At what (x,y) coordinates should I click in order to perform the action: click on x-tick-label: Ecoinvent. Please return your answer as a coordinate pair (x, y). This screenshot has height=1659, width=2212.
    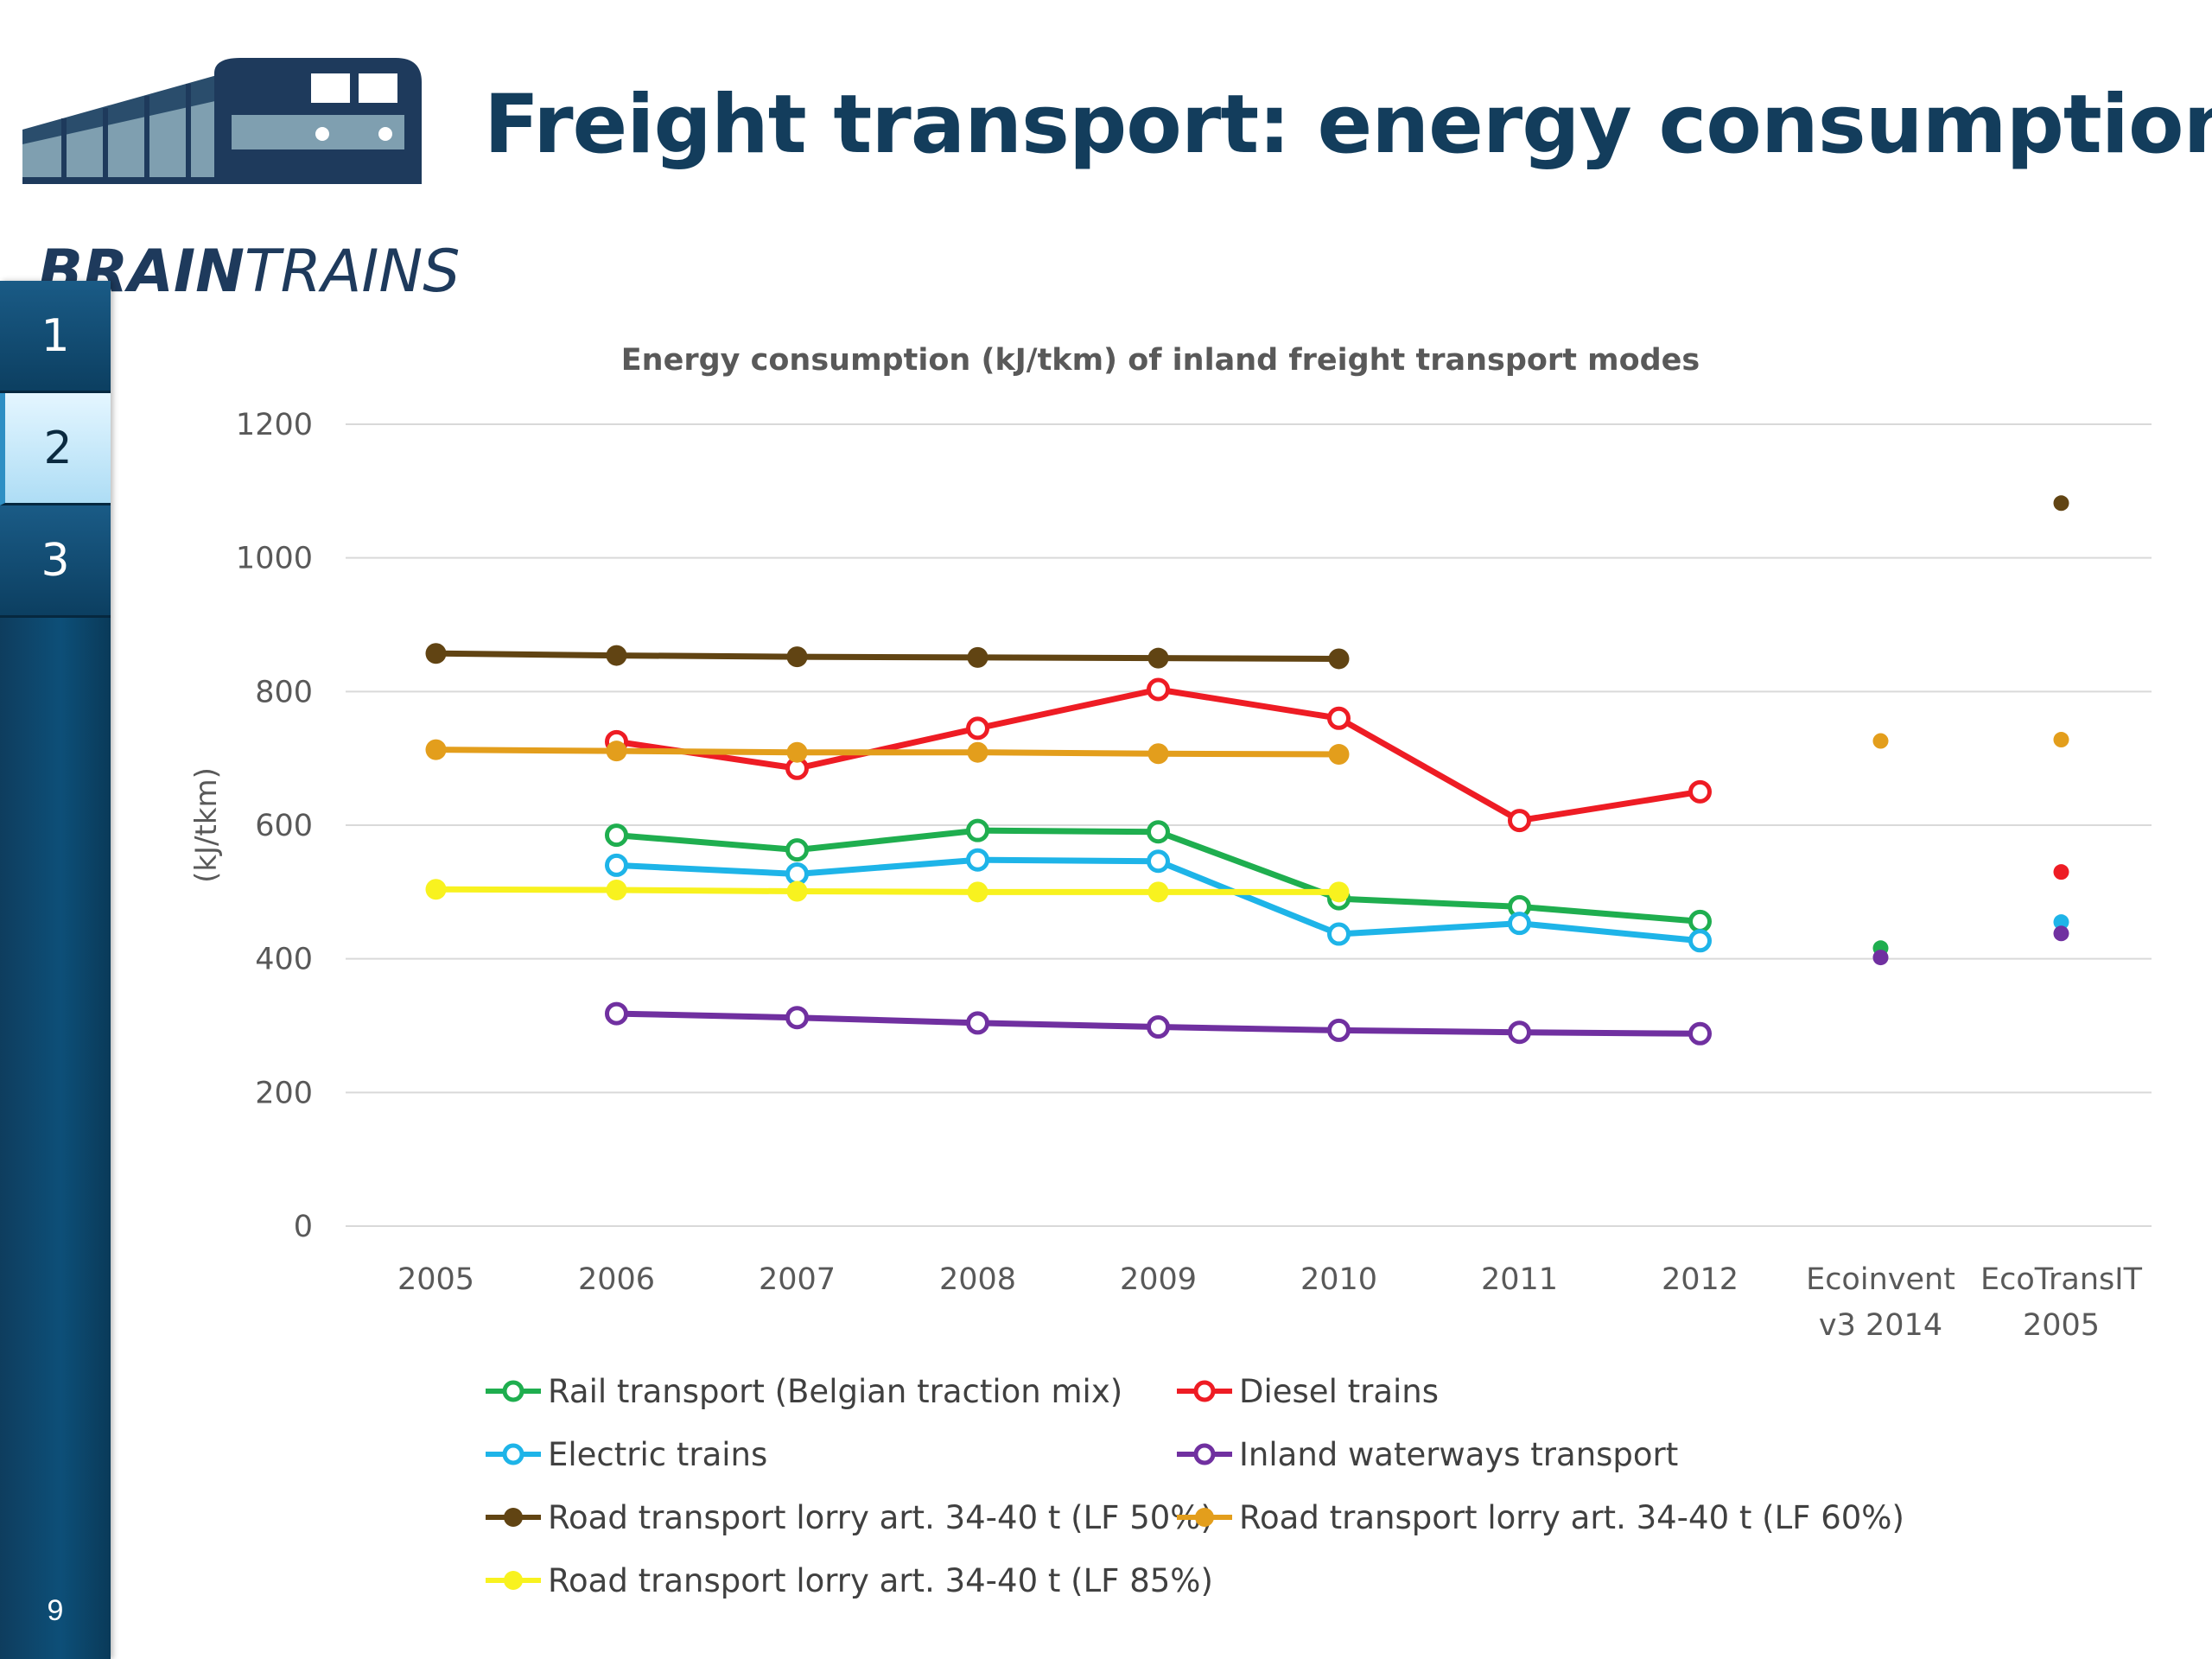
    Looking at the image, I should click on (1881, 1279).